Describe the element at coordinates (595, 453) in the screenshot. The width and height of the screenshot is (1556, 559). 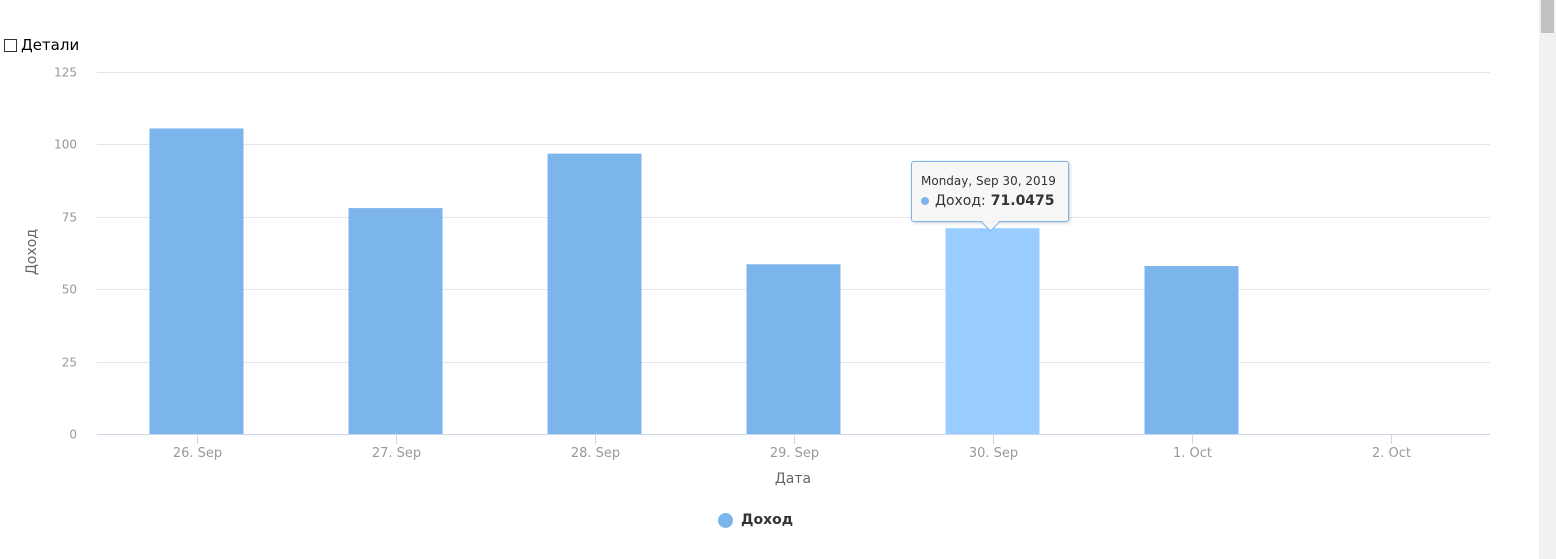
I see `x-tick-label: 28. Sep` at that location.